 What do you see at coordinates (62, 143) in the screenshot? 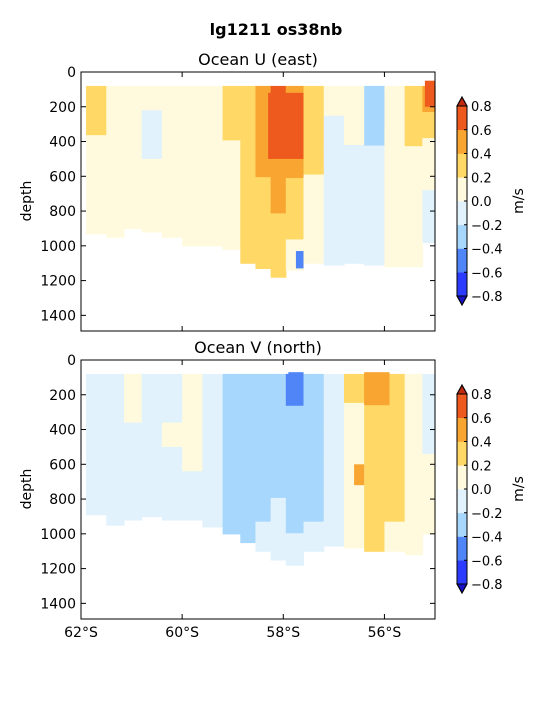
I see `y-tick-label: 400` at bounding box center [62, 143].